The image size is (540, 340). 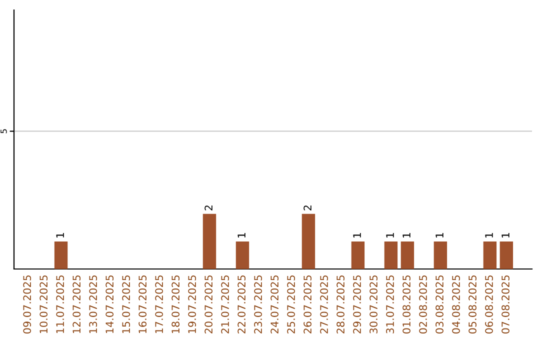 I want to click on x-tick-label: 17.07.2025, so click(x=159, y=304).